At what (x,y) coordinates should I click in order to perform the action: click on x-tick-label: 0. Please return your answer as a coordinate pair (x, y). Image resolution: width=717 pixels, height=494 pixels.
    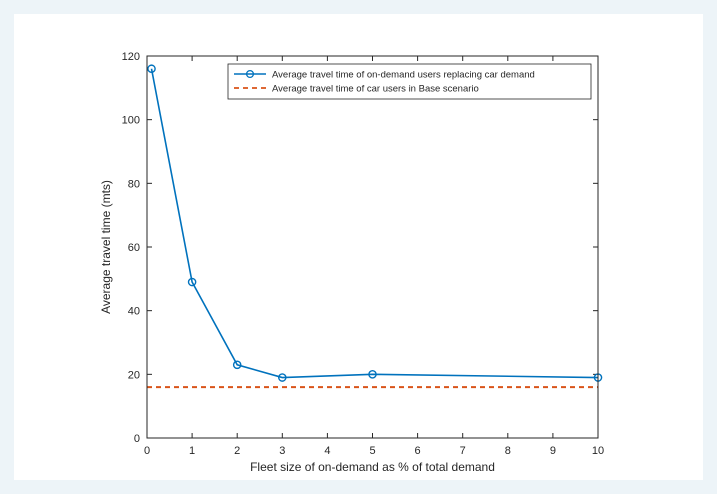
    Looking at the image, I should click on (147, 451).